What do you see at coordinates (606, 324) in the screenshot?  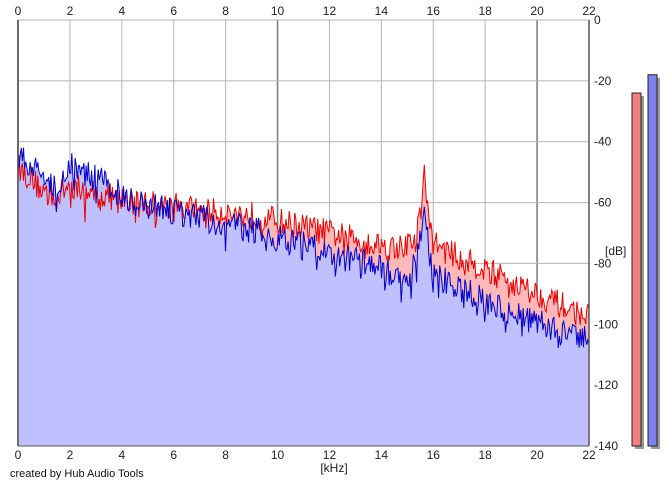 I see `y-tick-label: -100` at bounding box center [606, 324].